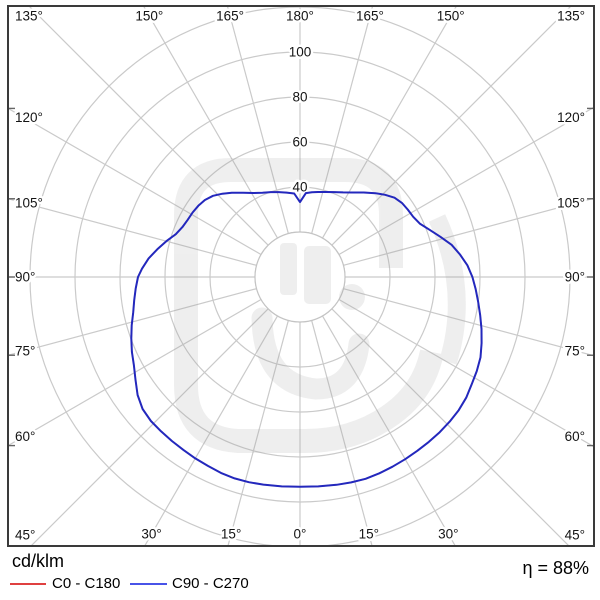  Describe the element at coordinates (555, 568) in the screenshot. I see `efficiency-label: η = 88%` at that location.